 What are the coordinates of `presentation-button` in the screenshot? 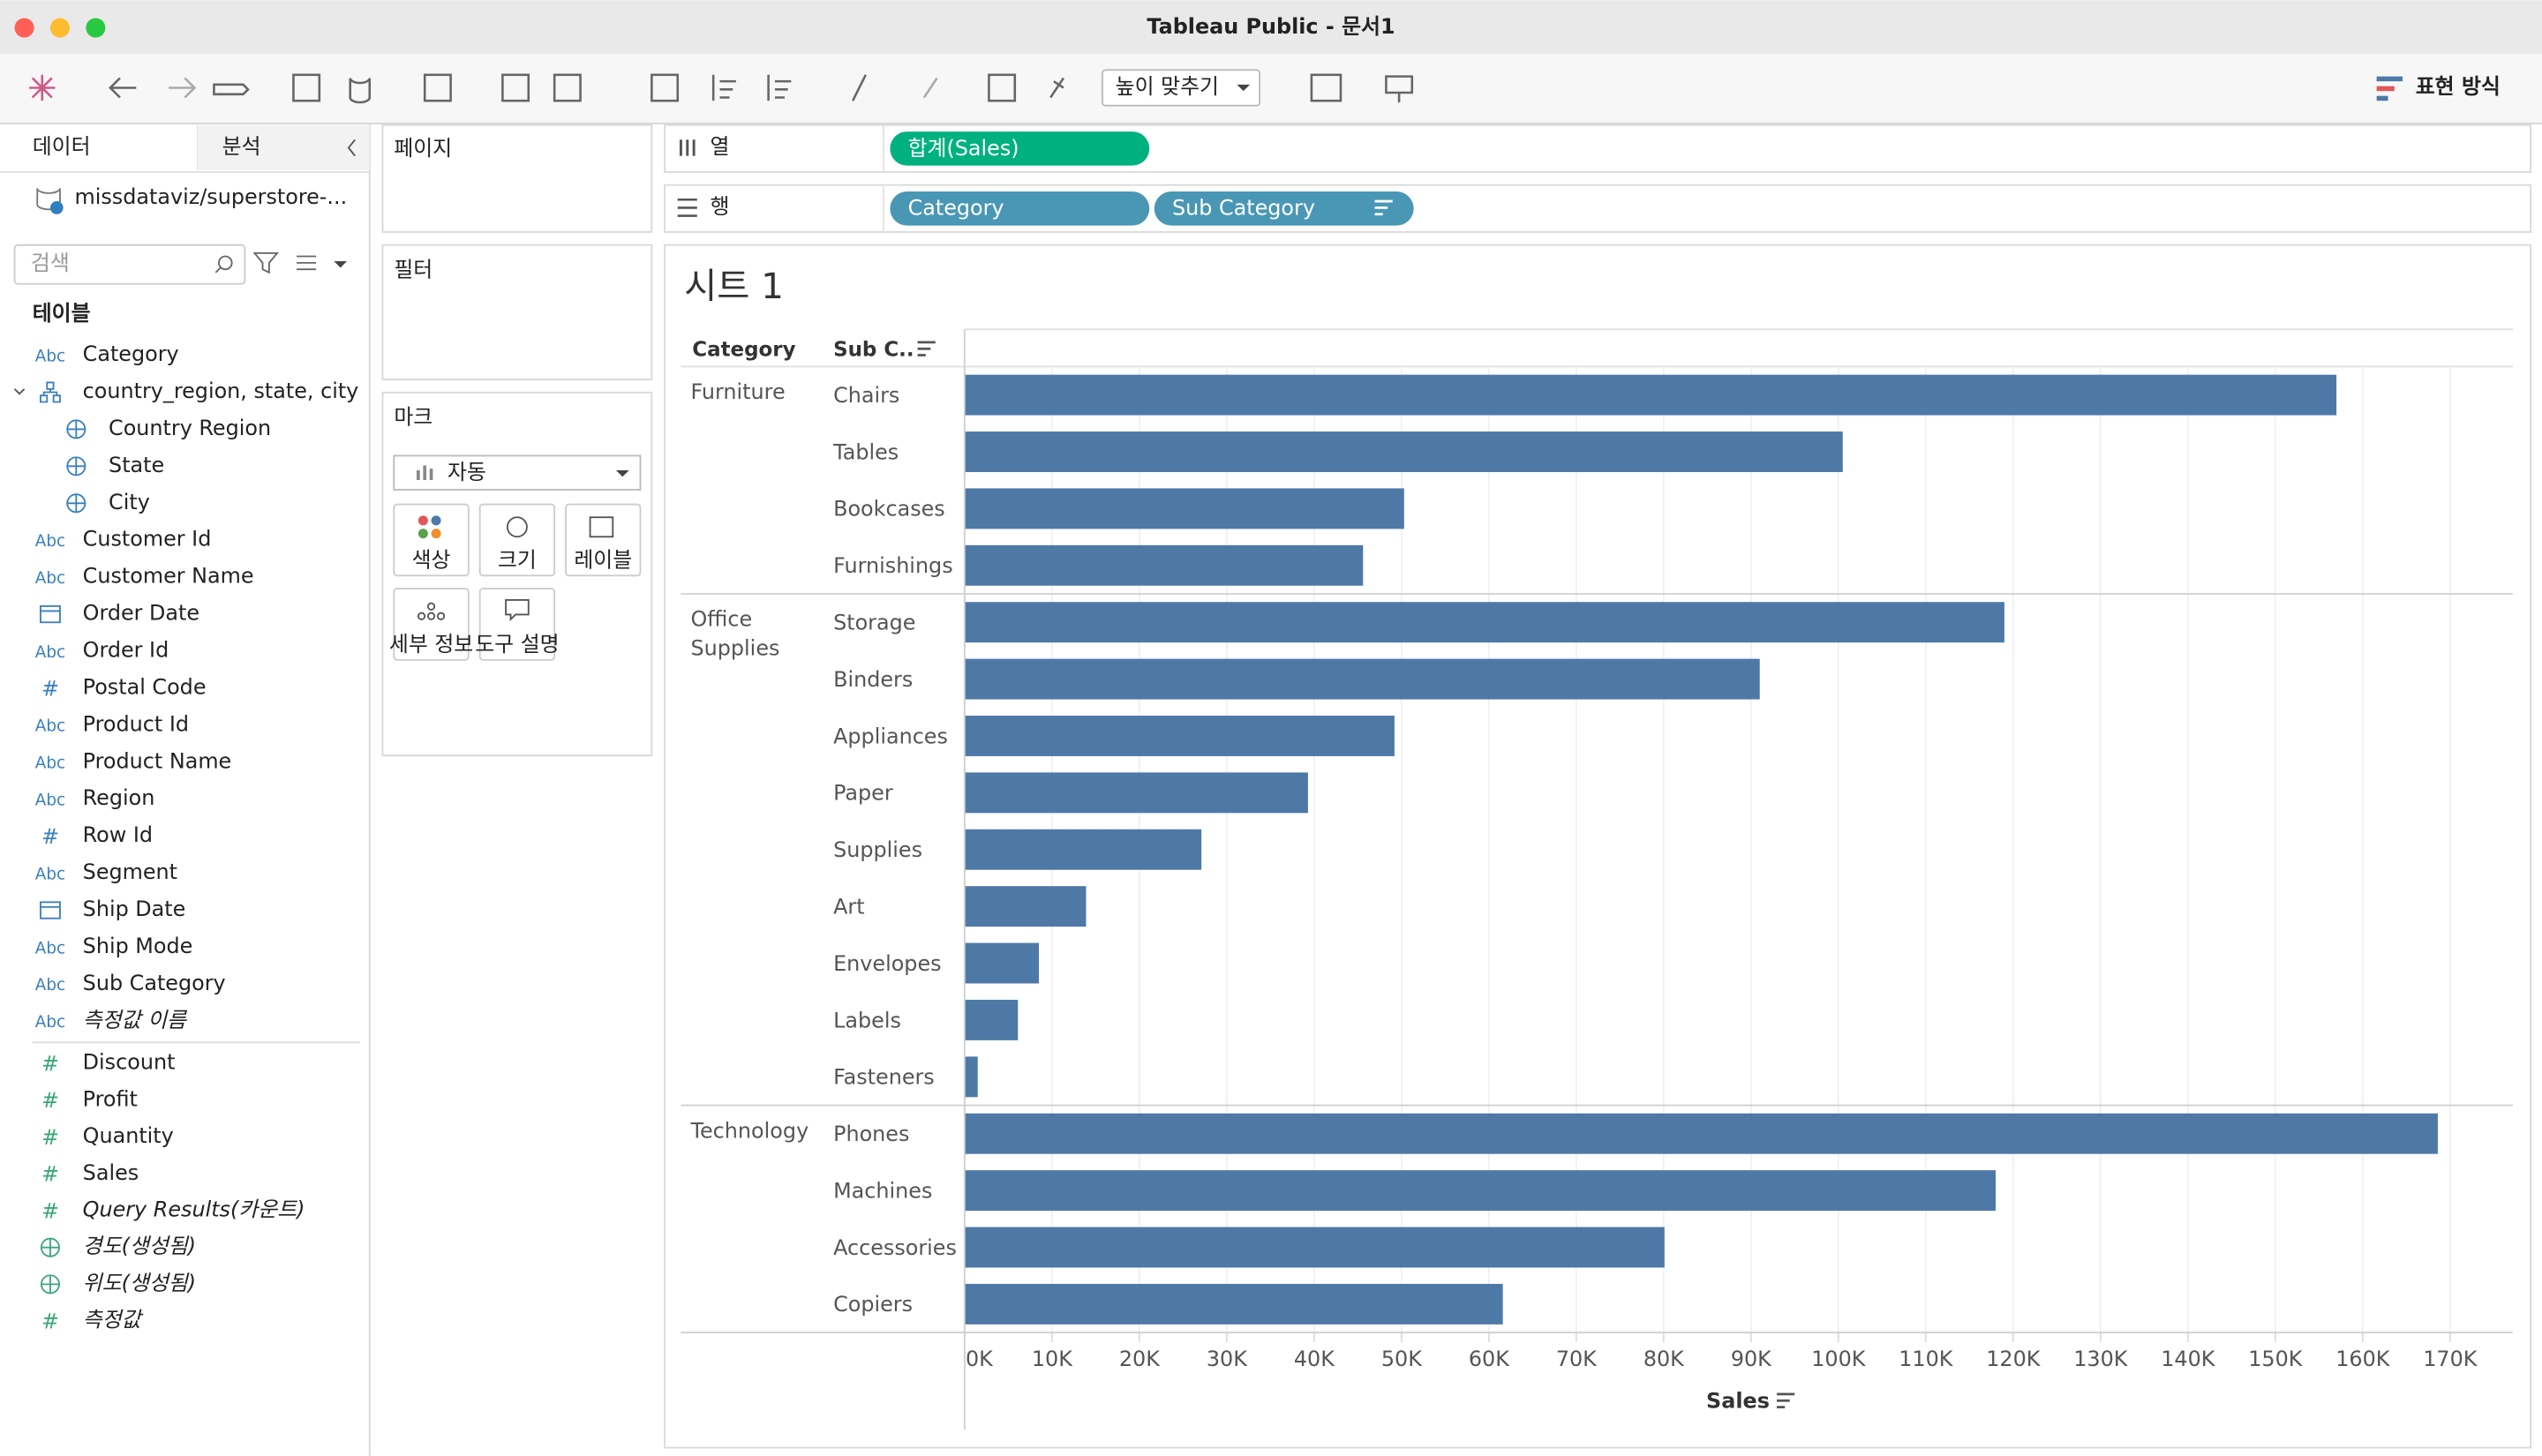 It's located at (1399, 89).